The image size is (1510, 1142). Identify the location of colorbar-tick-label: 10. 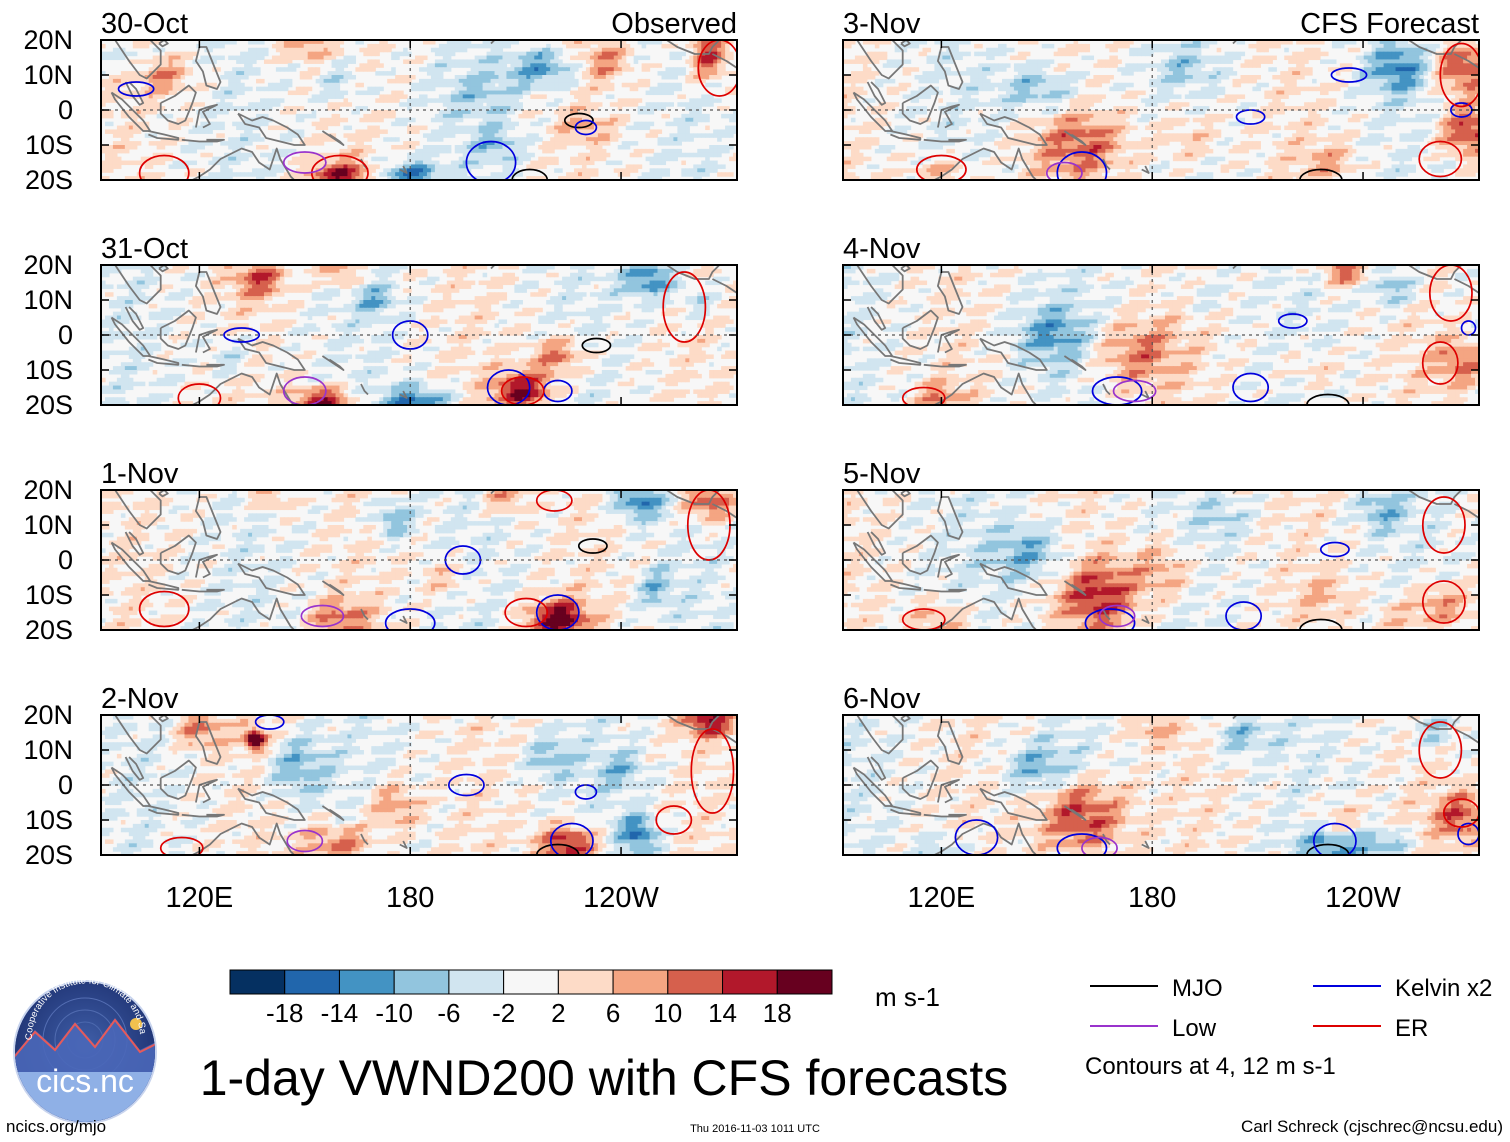
(667, 1013).